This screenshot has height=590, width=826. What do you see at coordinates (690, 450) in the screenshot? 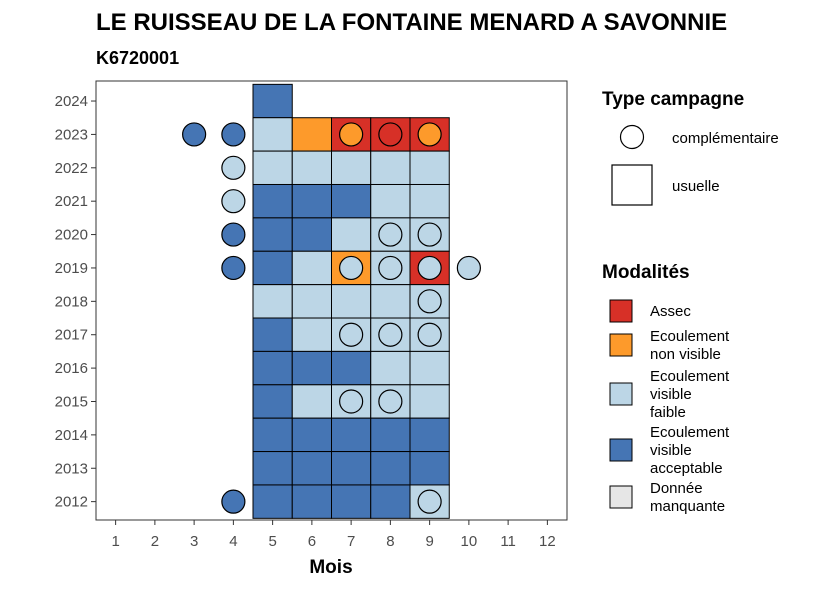
I see `legend-label-accept: Ecoulement visible acceptable` at bounding box center [690, 450].